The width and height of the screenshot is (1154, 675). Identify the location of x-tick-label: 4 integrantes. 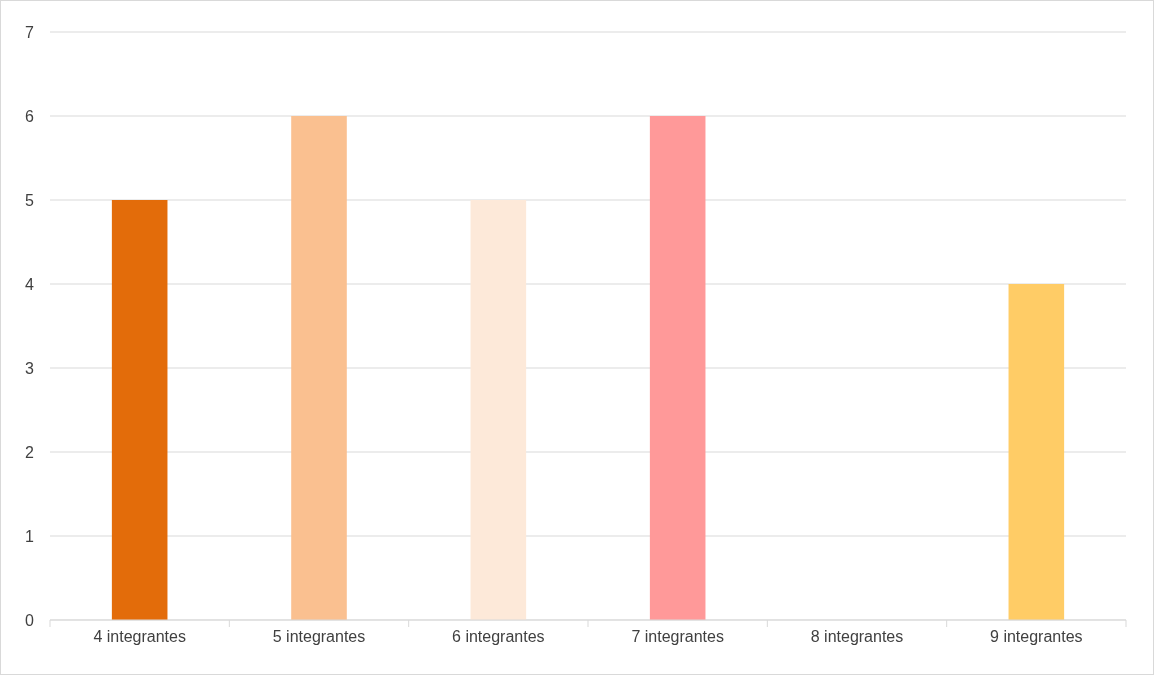
(139, 636).